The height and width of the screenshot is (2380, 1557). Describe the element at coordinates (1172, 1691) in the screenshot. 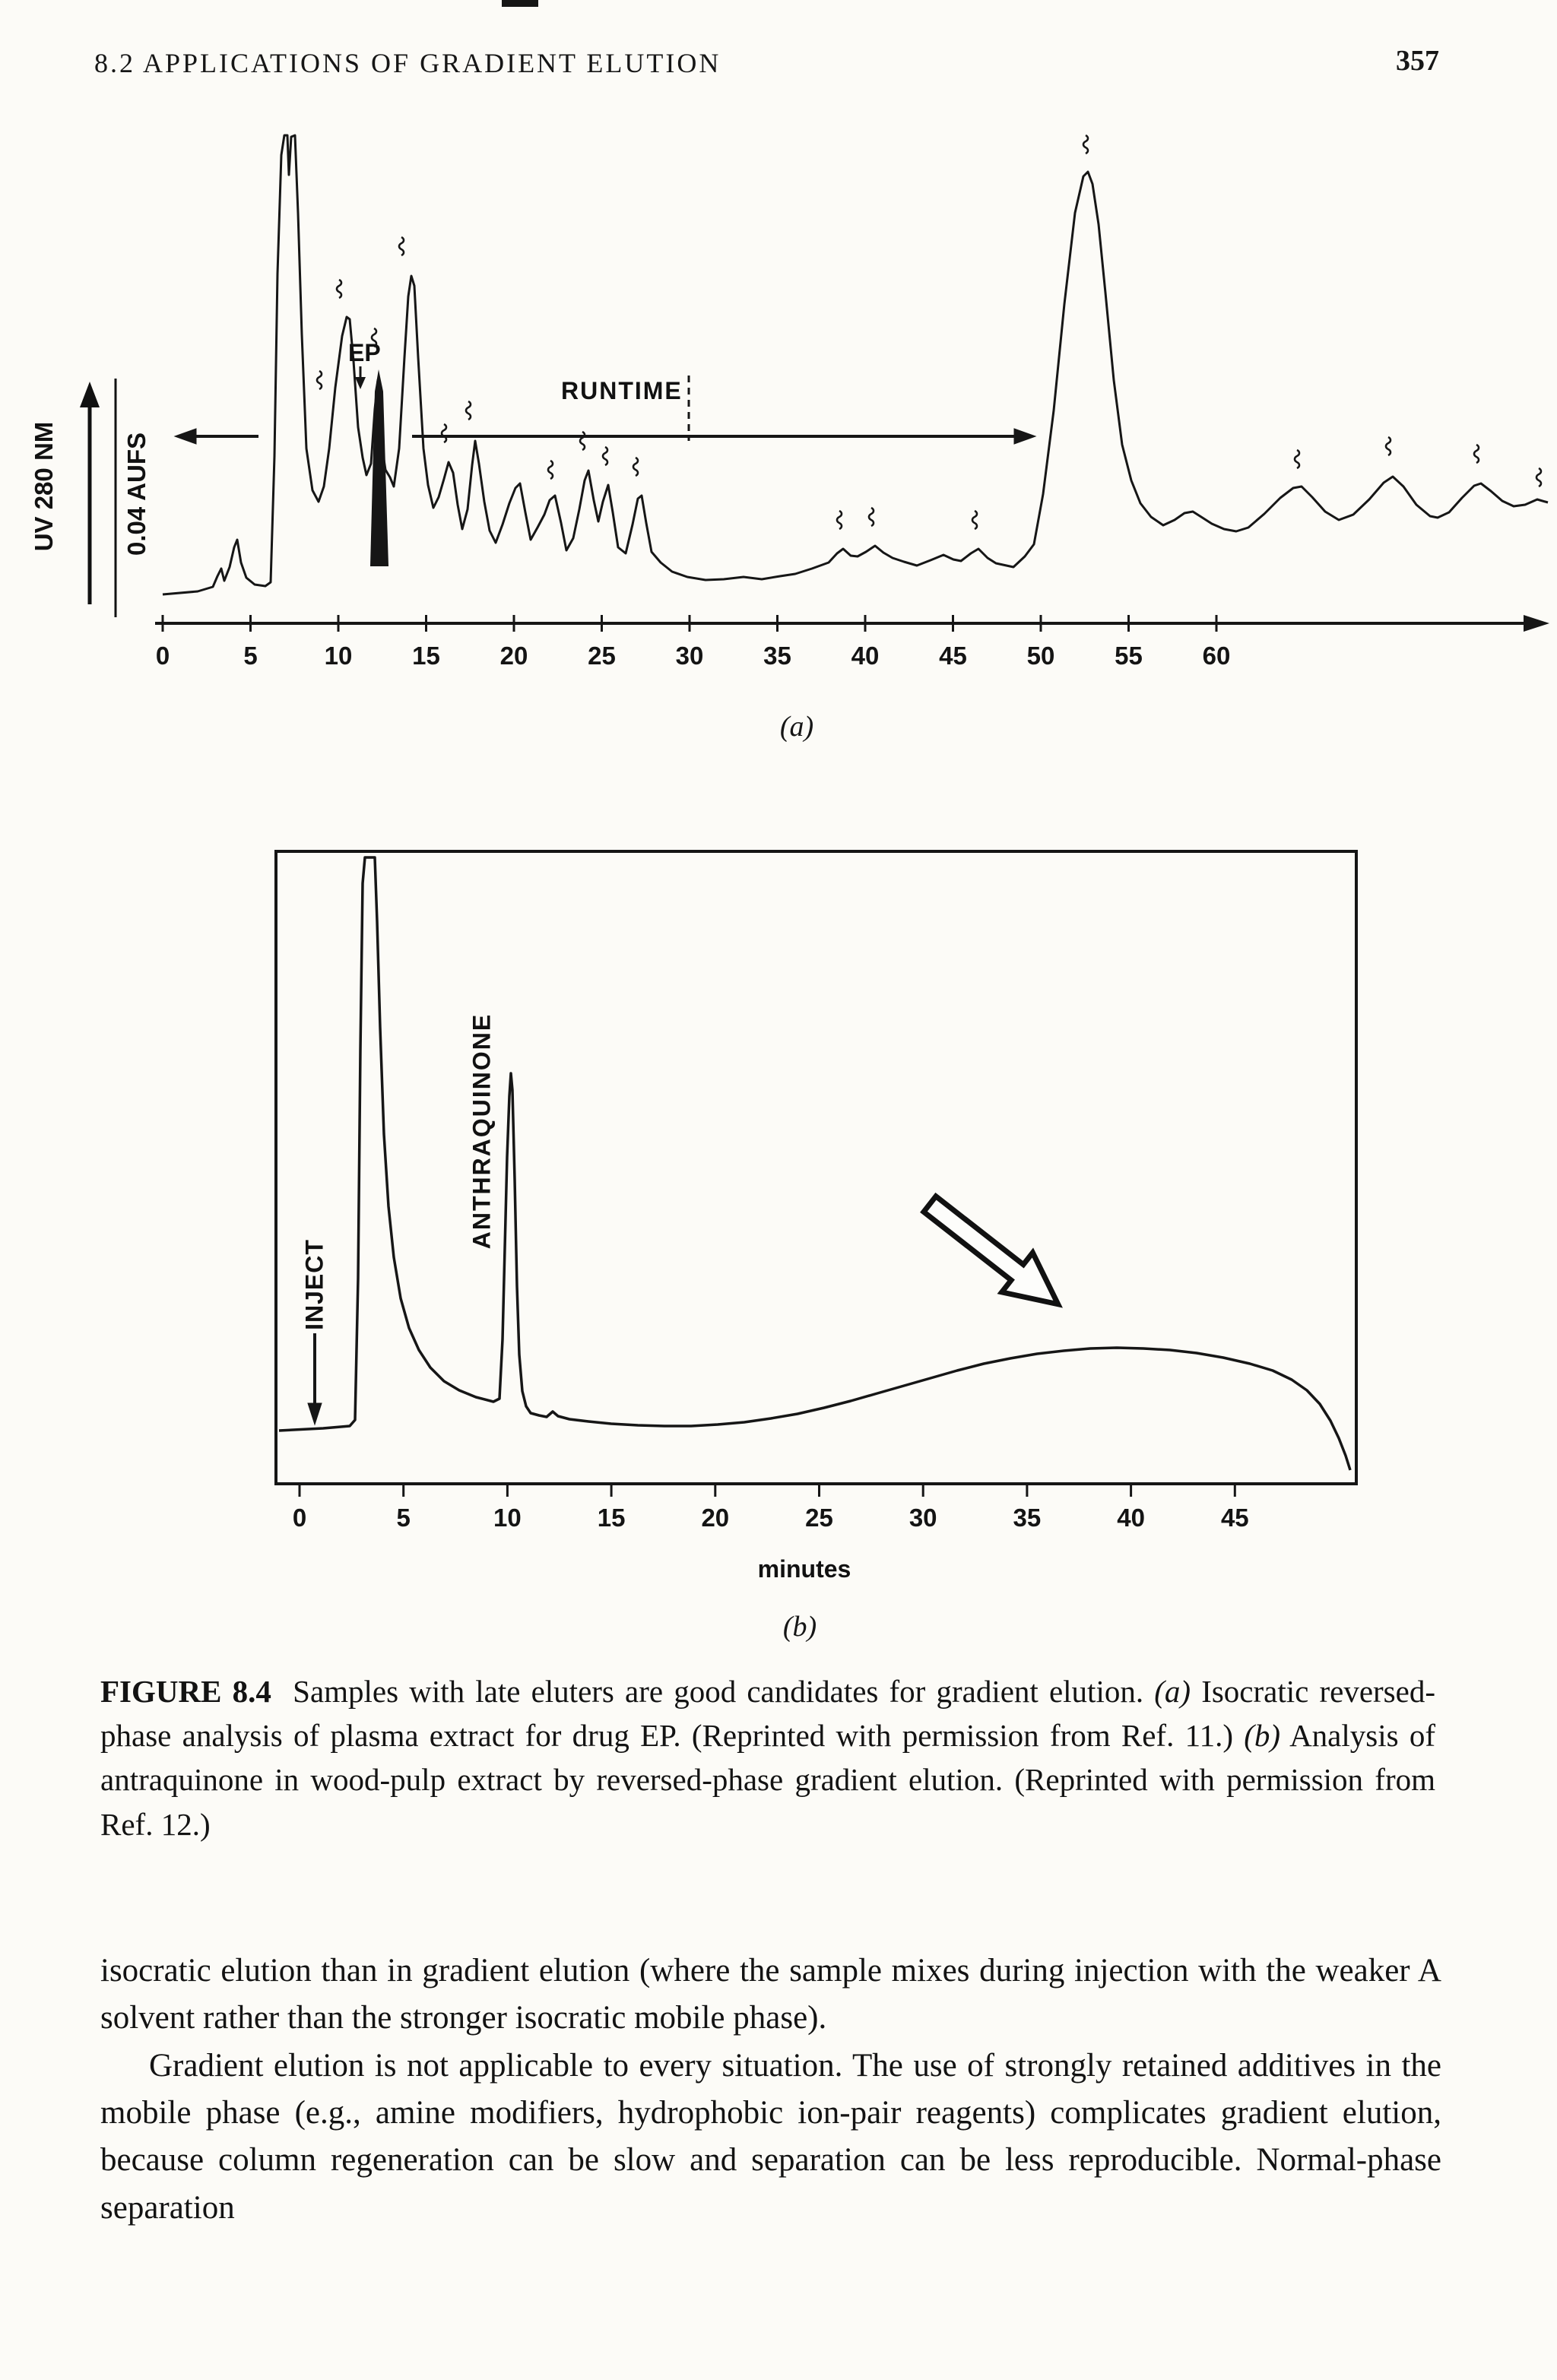

I see `caption-run: (a)` at that location.